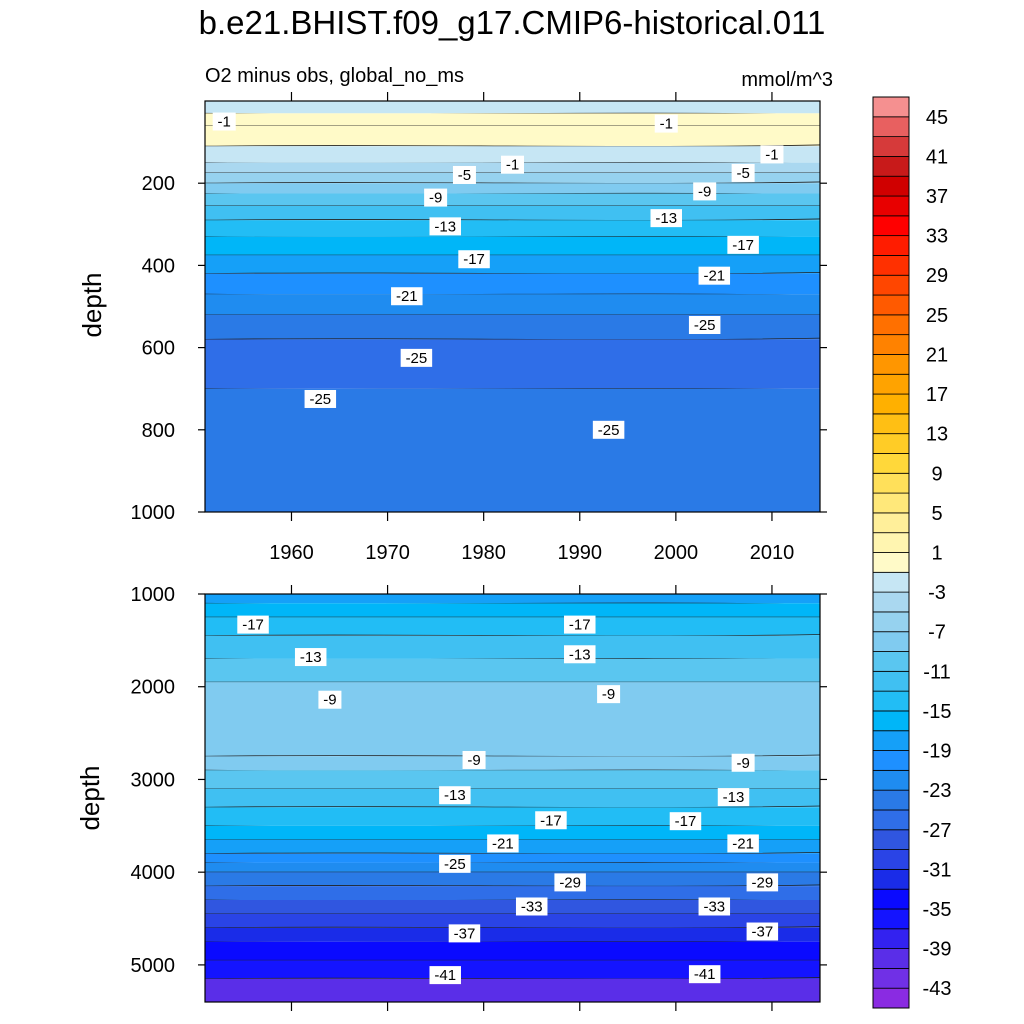 The height and width of the screenshot is (1024, 1024). Describe the element at coordinates (771, 154) in the screenshot. I see `contour-label-text: -1` at that location.